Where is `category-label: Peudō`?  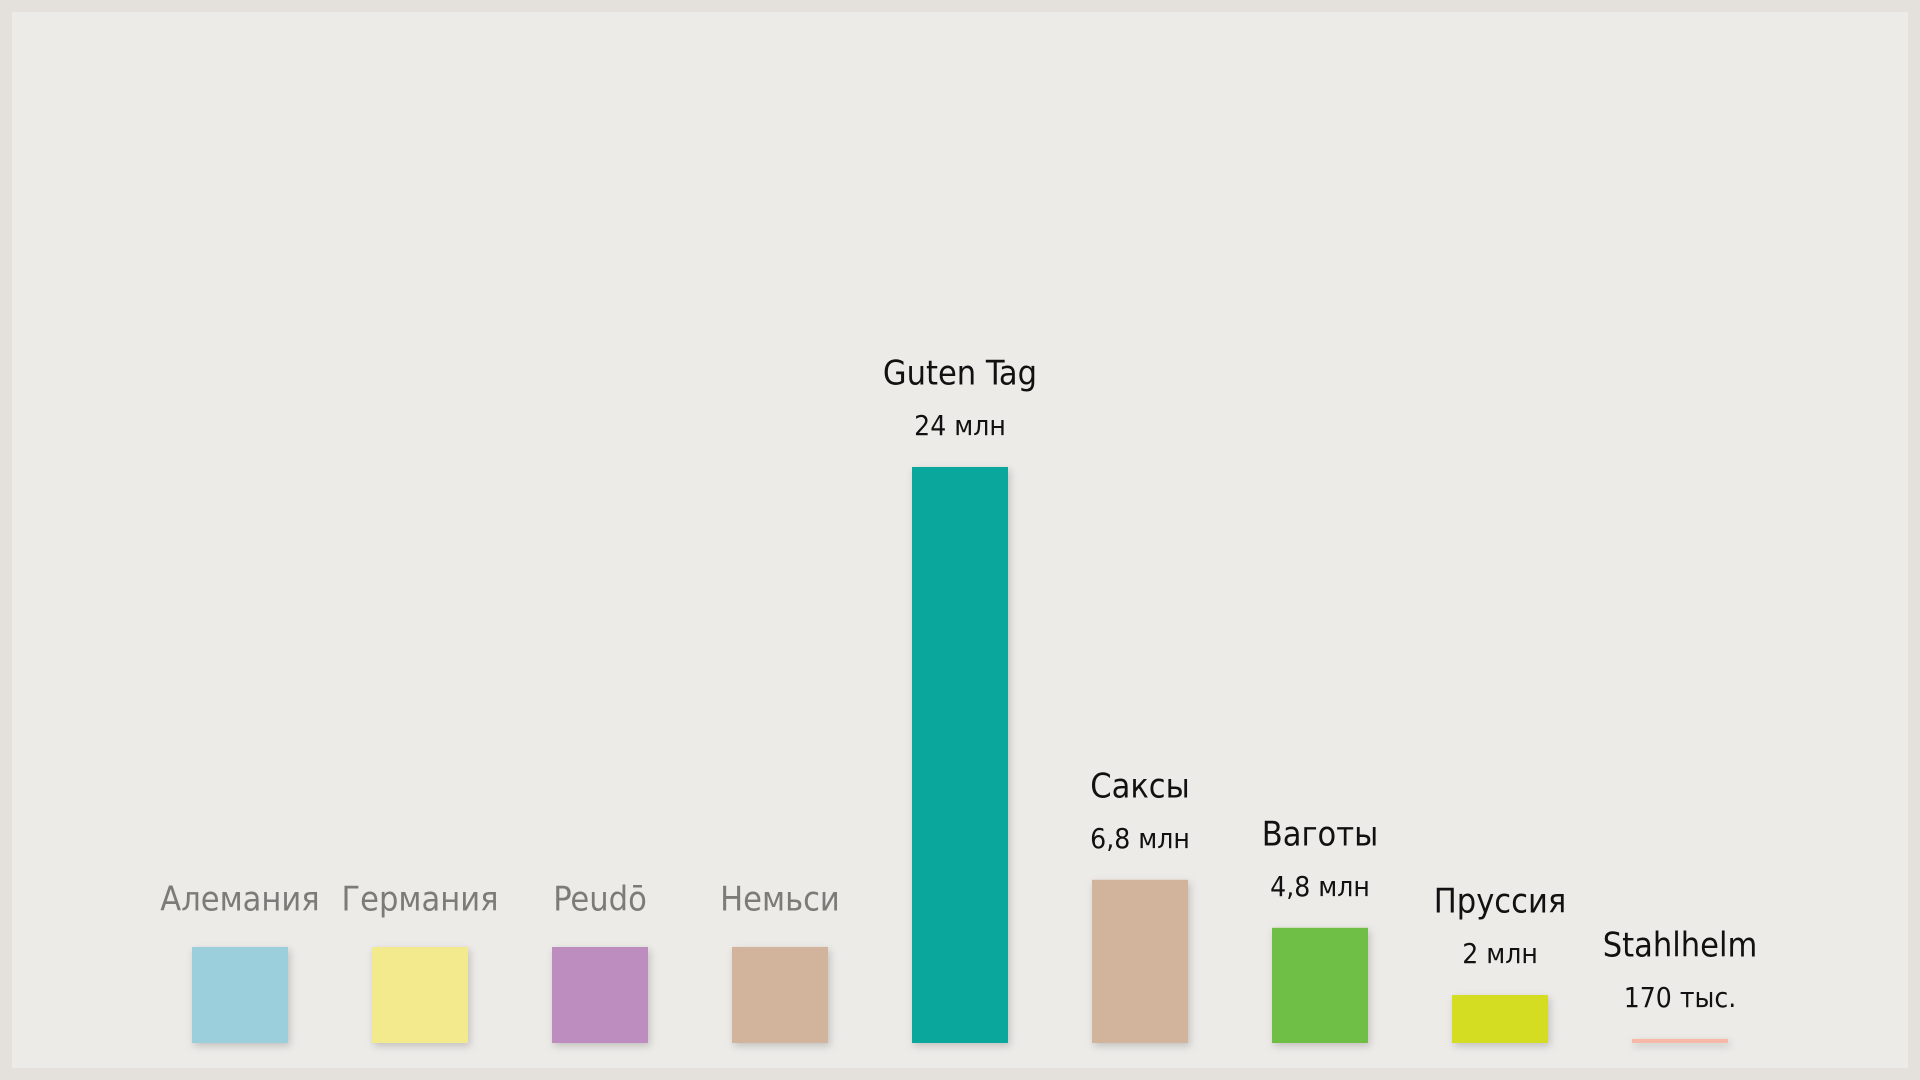 category-label: Peudō is located at coordinates (600, 900).